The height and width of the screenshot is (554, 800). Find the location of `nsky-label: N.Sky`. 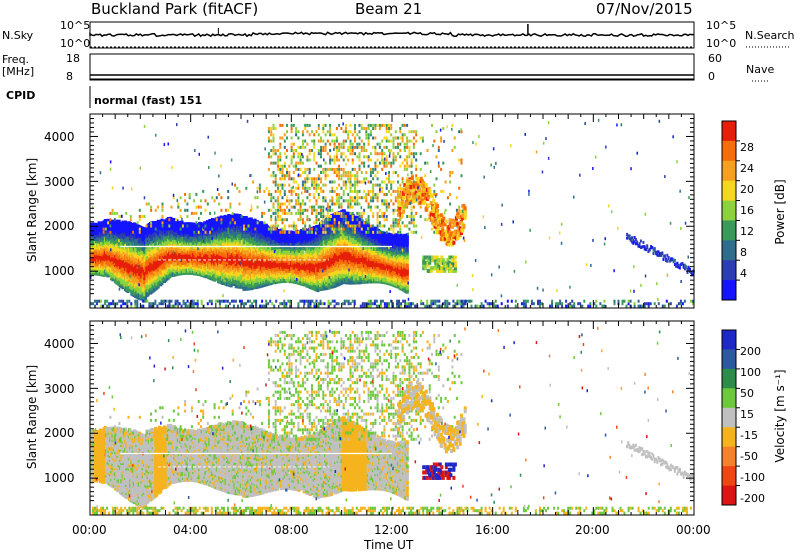

nsky-label: N.Sky is located at coordinates (18, 35).